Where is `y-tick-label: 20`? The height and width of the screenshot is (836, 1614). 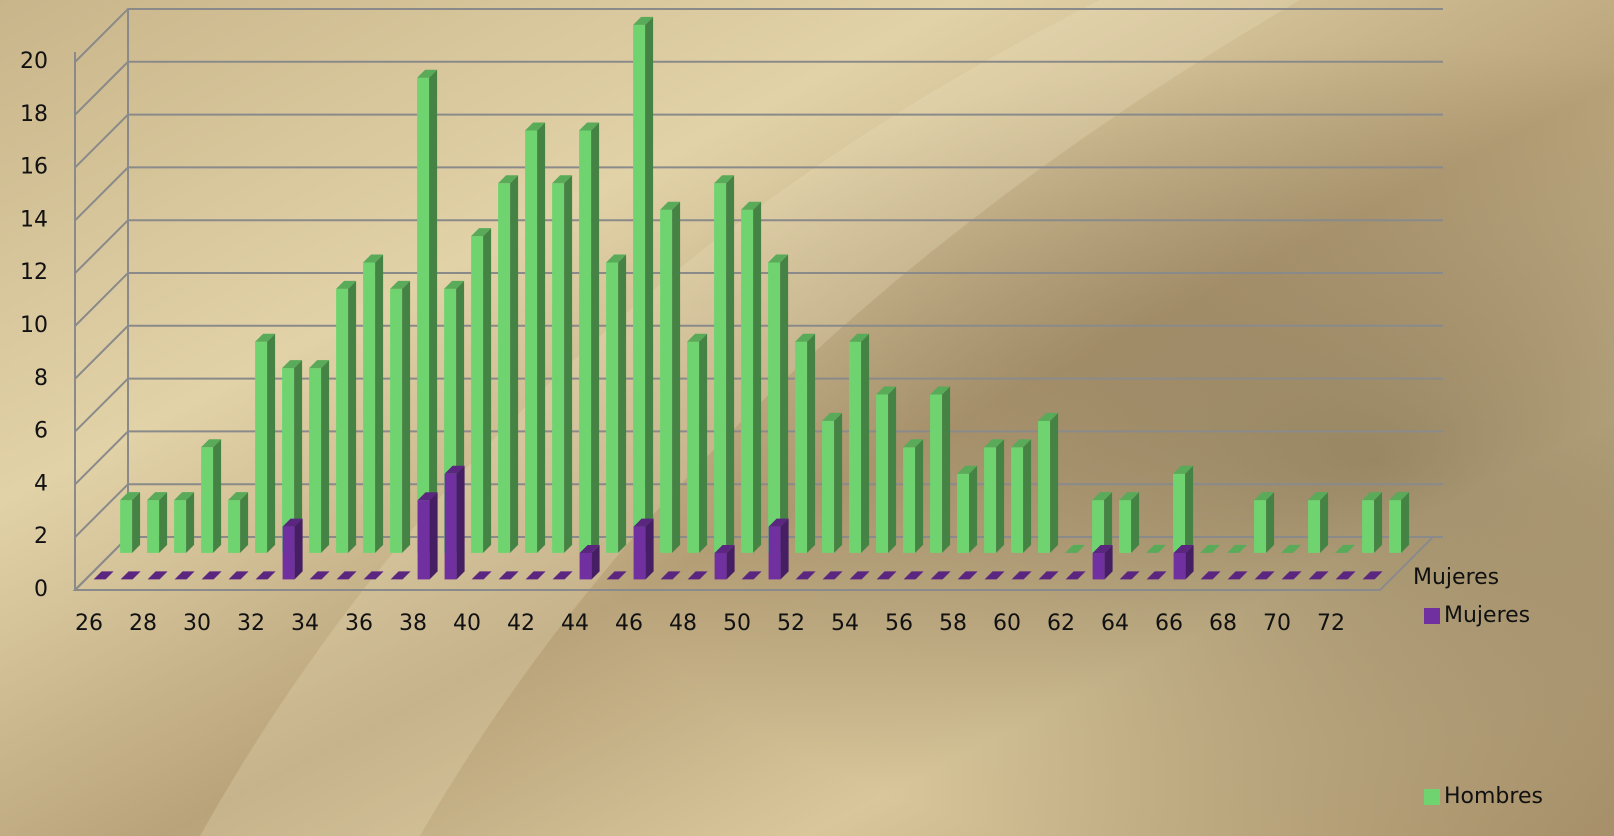
y-tick-label: 20 is located at coordinates (34, 61).